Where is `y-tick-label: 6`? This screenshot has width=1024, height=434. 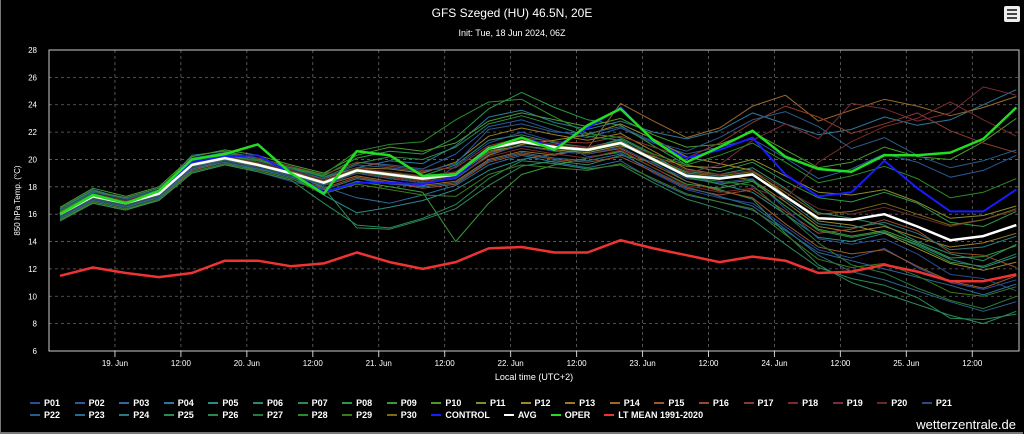
y-tick-label: 6 is located at coordinates (35, 351).